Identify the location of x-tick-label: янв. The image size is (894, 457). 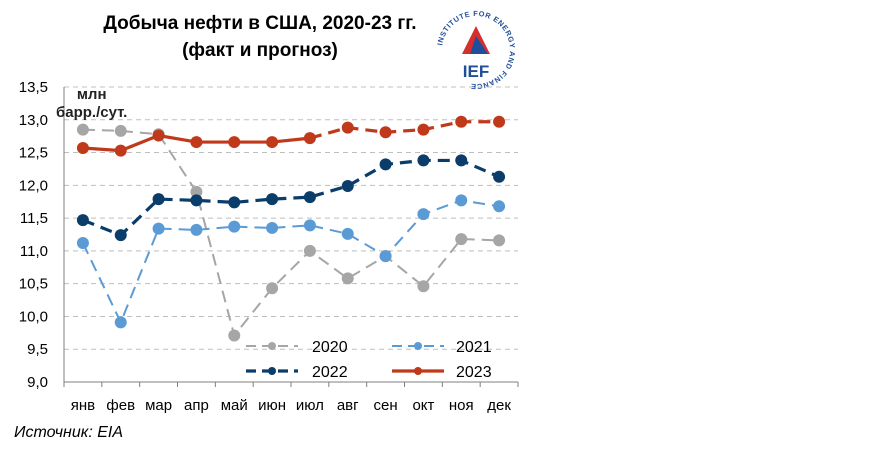
(83, 405).